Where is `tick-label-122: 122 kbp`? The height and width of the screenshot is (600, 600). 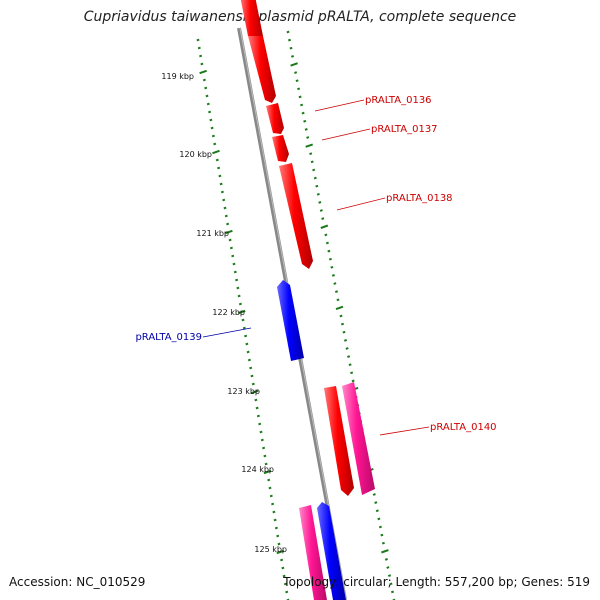
tick-label-122: 122 kbp is located at coordinates (228, 312).